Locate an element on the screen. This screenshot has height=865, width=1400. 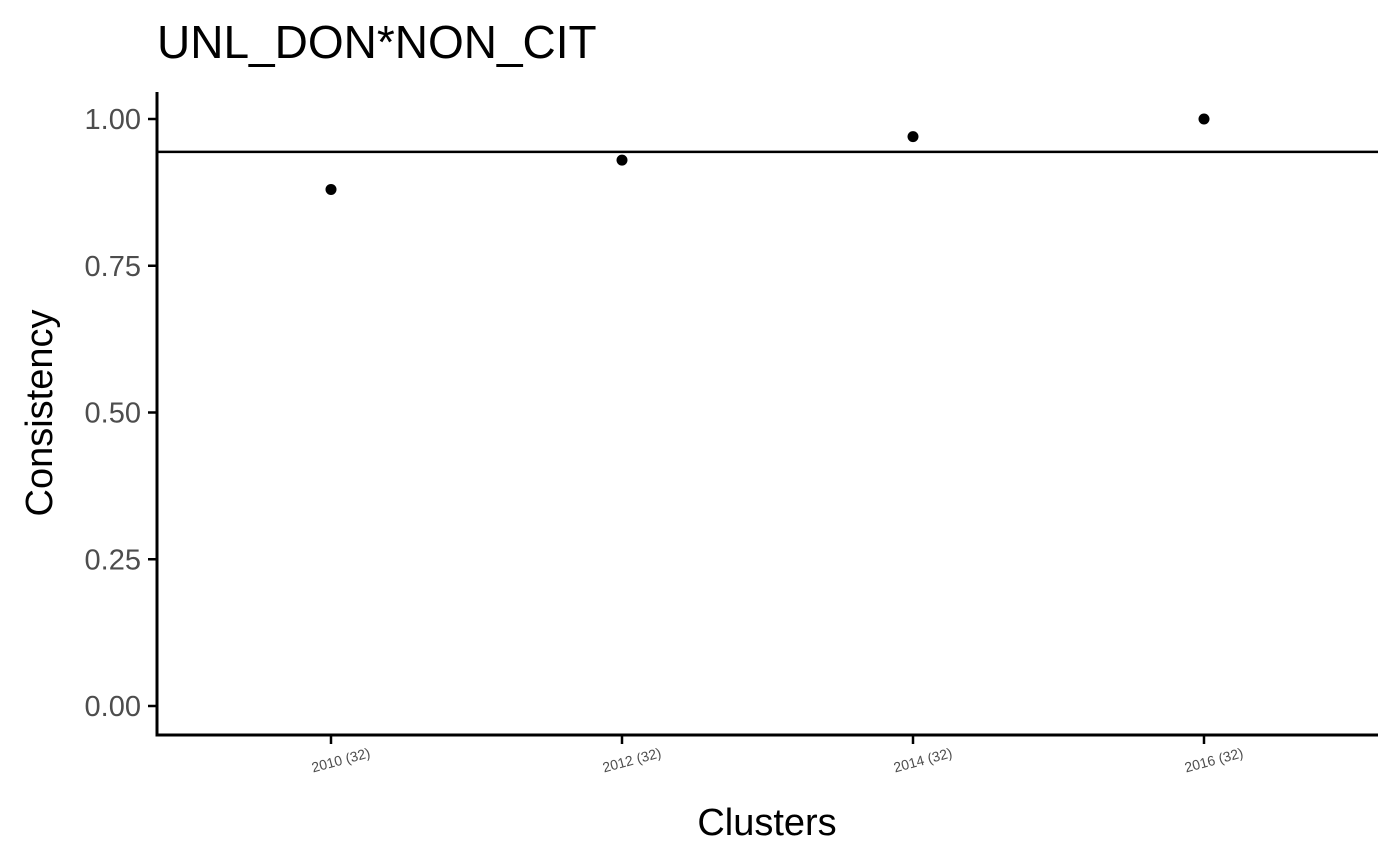
y-tick-label: 0.75 is located at coordinates (113, 267).